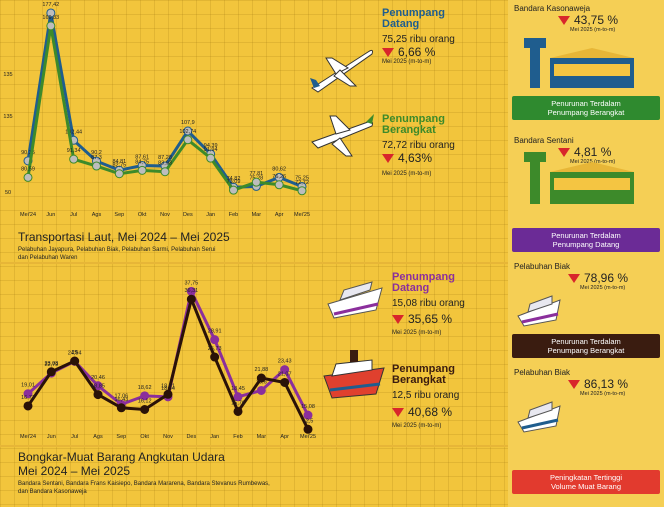  I want to click on data-label: 169,83, so click(50, 18).